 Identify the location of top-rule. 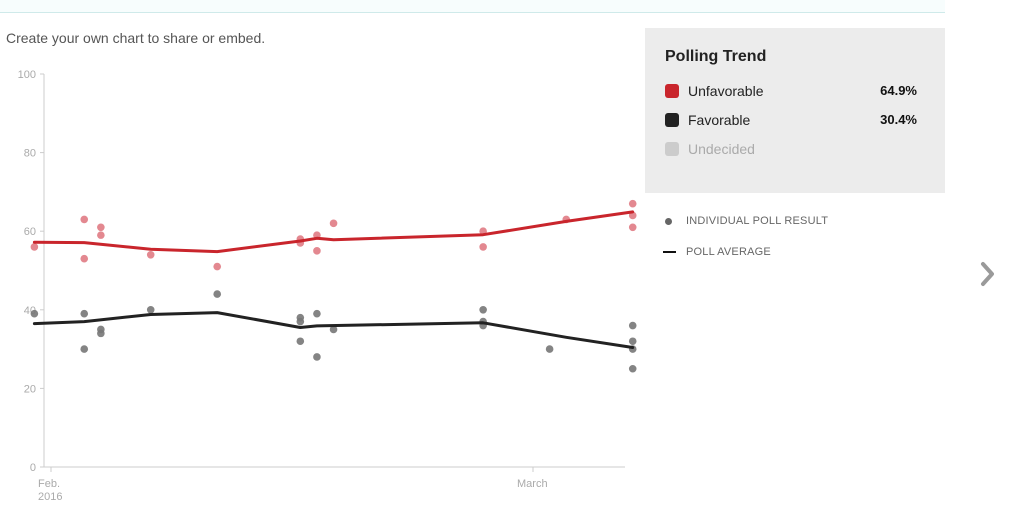
(472, 6).